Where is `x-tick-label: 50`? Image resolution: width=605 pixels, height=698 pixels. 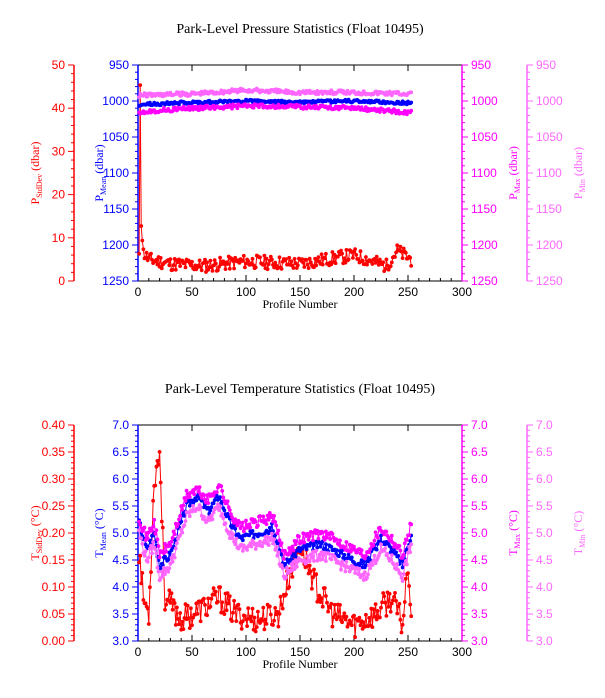
x-tick-label: 50 is located at coordinates (192, 652).